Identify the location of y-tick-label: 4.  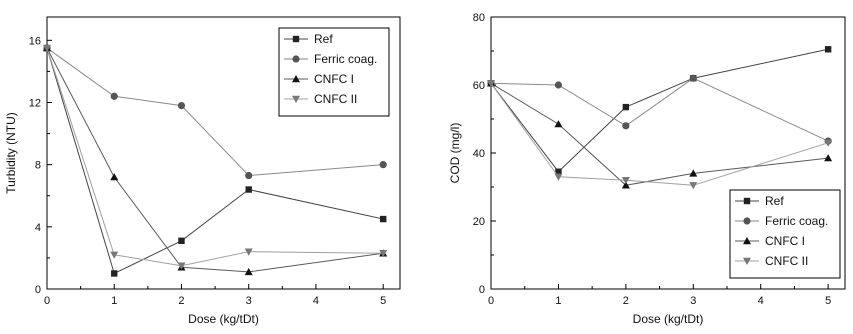
(38, 228).